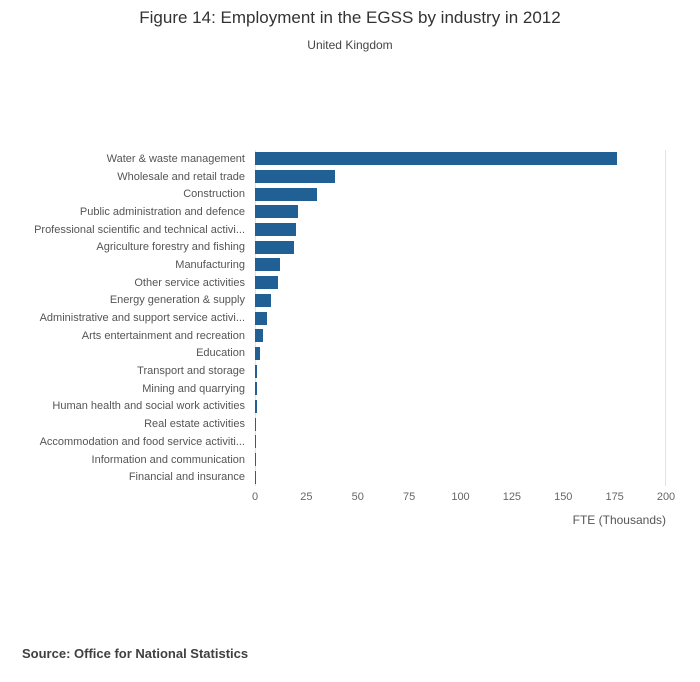 Image resolution: width=700 pixels, height=682 pixels. I want to click on bar-row: Manufacturing, so click(338, 265).